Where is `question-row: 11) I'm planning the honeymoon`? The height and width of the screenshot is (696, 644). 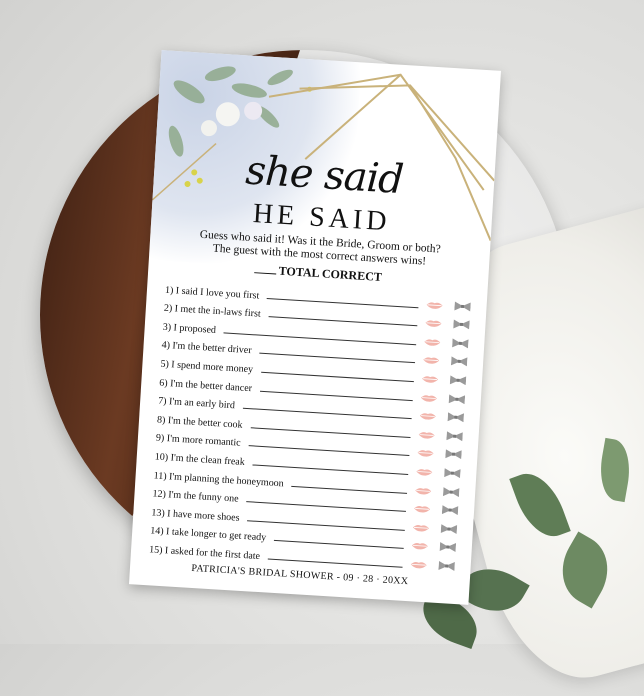
question-row: 11) I'm planning the honeymoon is located at coordinates (306, 480).